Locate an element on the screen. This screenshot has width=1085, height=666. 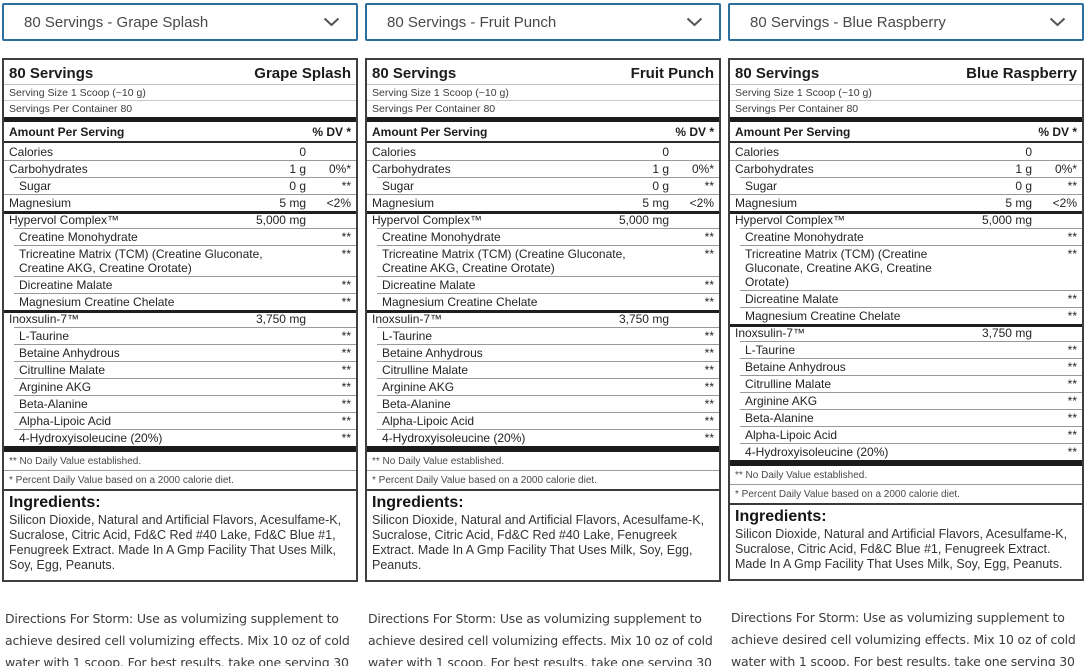
flavor-select-label: 80 Servings - Blue Raspberry is located at coordinates (848, 22).